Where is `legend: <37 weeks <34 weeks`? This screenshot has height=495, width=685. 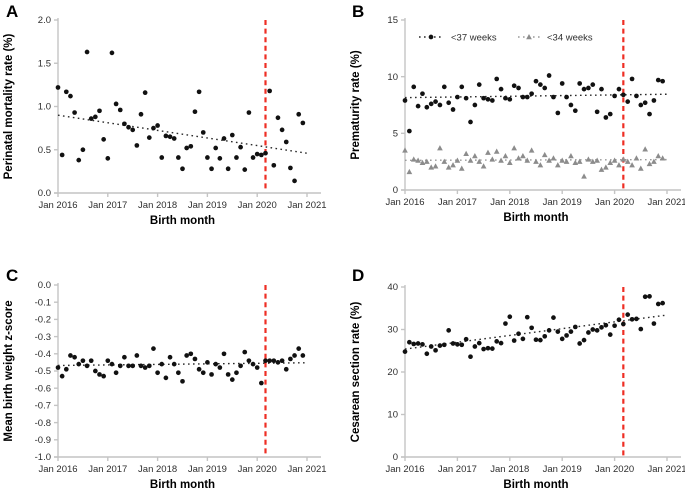 legend: <37 weeks <34 weeks is located at coordinates (506, 37).